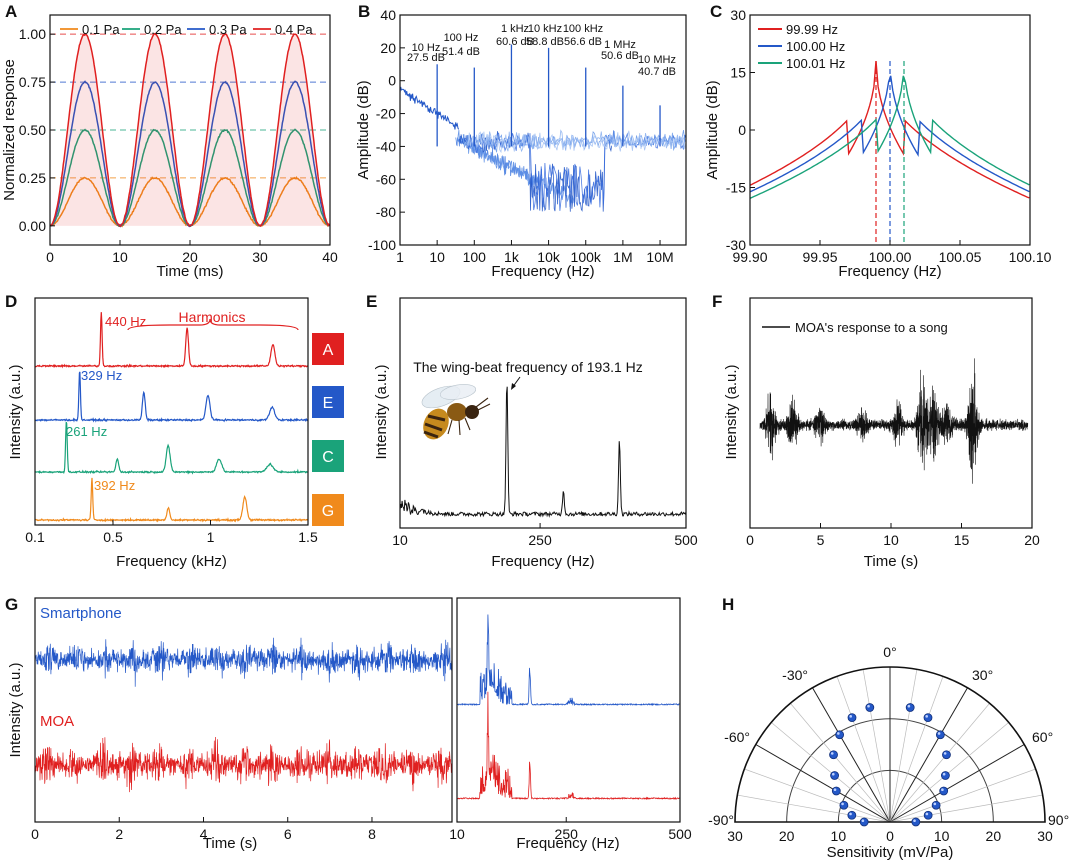  I want to click on note-badge-label: A, so click(328, 350).